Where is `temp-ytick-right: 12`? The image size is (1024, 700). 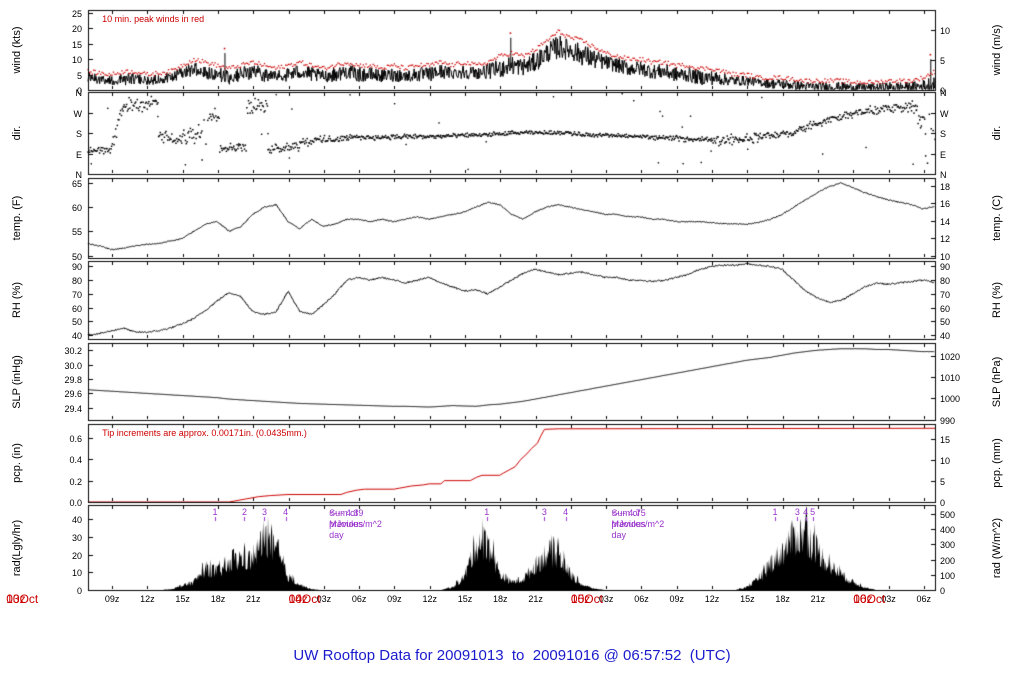
temp-ytick-right: 12 is located at coordinates (945, 238).